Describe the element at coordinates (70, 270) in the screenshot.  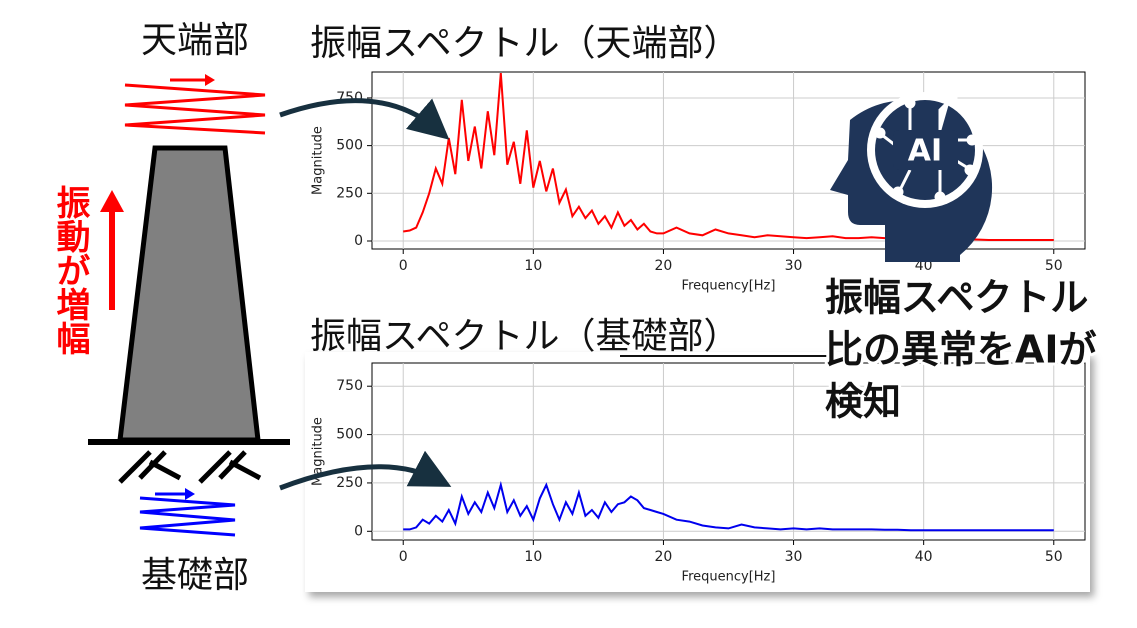
I see `amplify-label: 振動が増幅` at that location.